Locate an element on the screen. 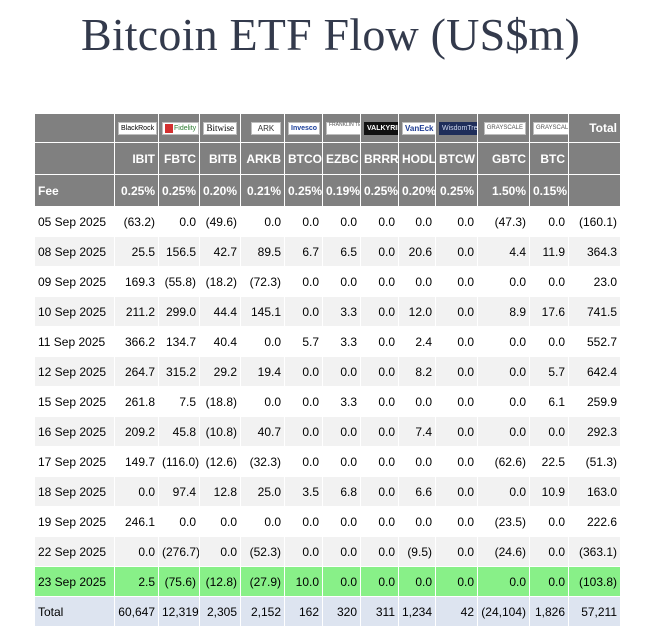  total-cell: 311 is located at coordinates (379, 611).